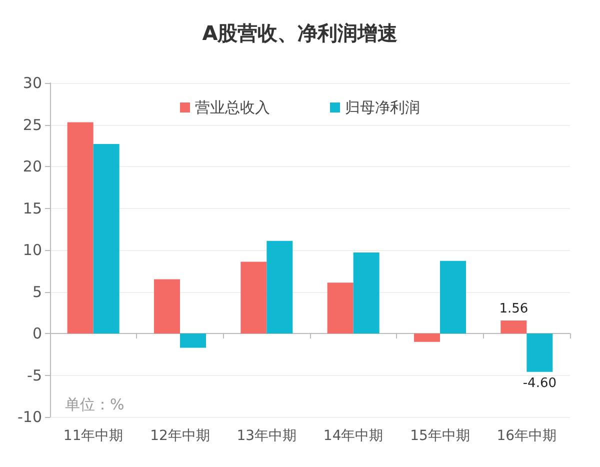  What do you see at coordinates (32, 250) in the screenshot?
I see `y-tick-label: 10` at bounding box center [32, 250].